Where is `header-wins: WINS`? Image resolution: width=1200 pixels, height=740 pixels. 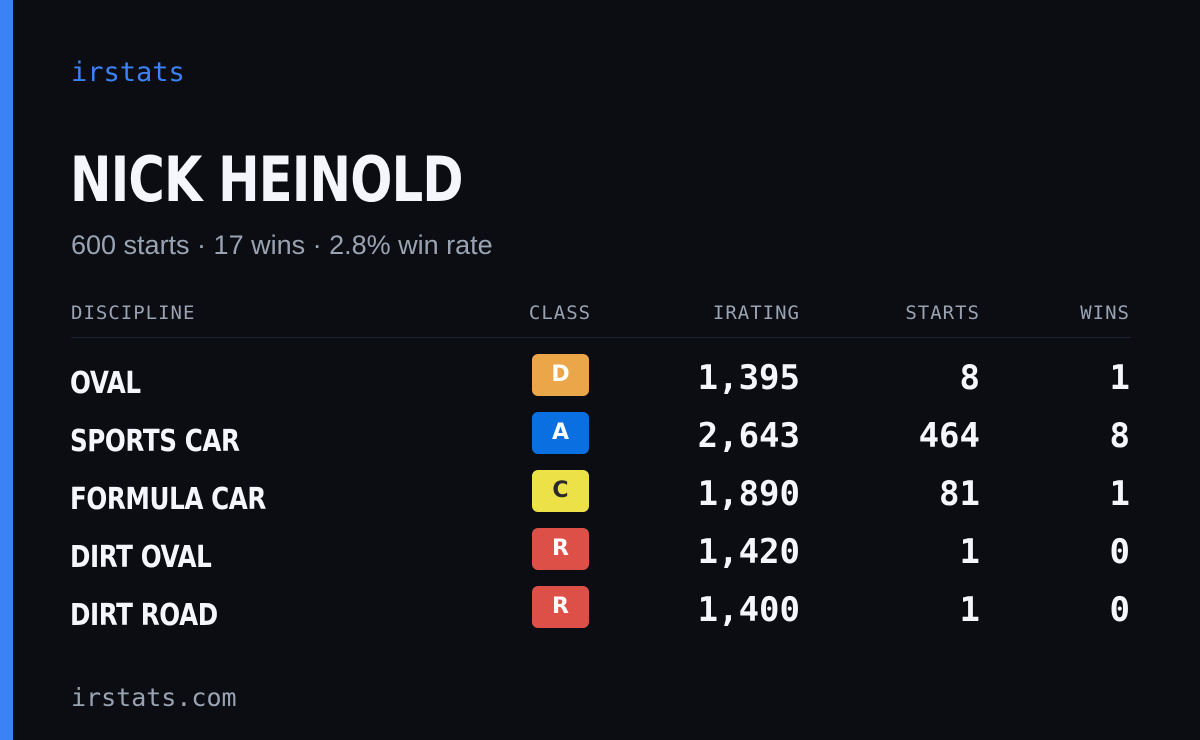
header-wins: WINS is located at coordinates (1105, 313).